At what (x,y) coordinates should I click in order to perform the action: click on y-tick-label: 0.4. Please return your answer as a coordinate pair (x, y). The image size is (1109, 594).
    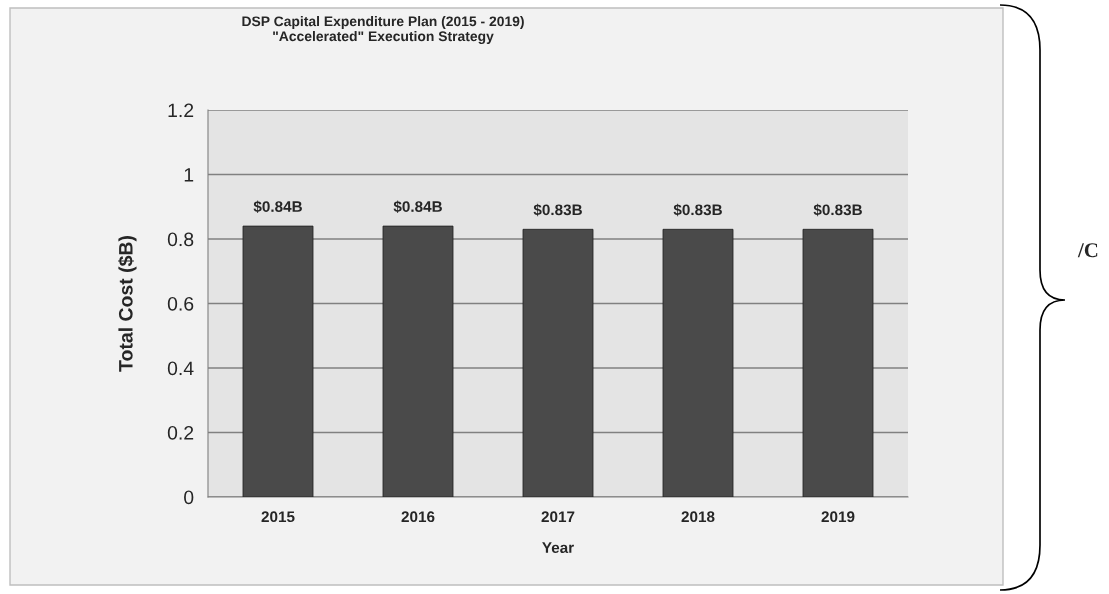
    Looking at the image, I should click on (180, 368).